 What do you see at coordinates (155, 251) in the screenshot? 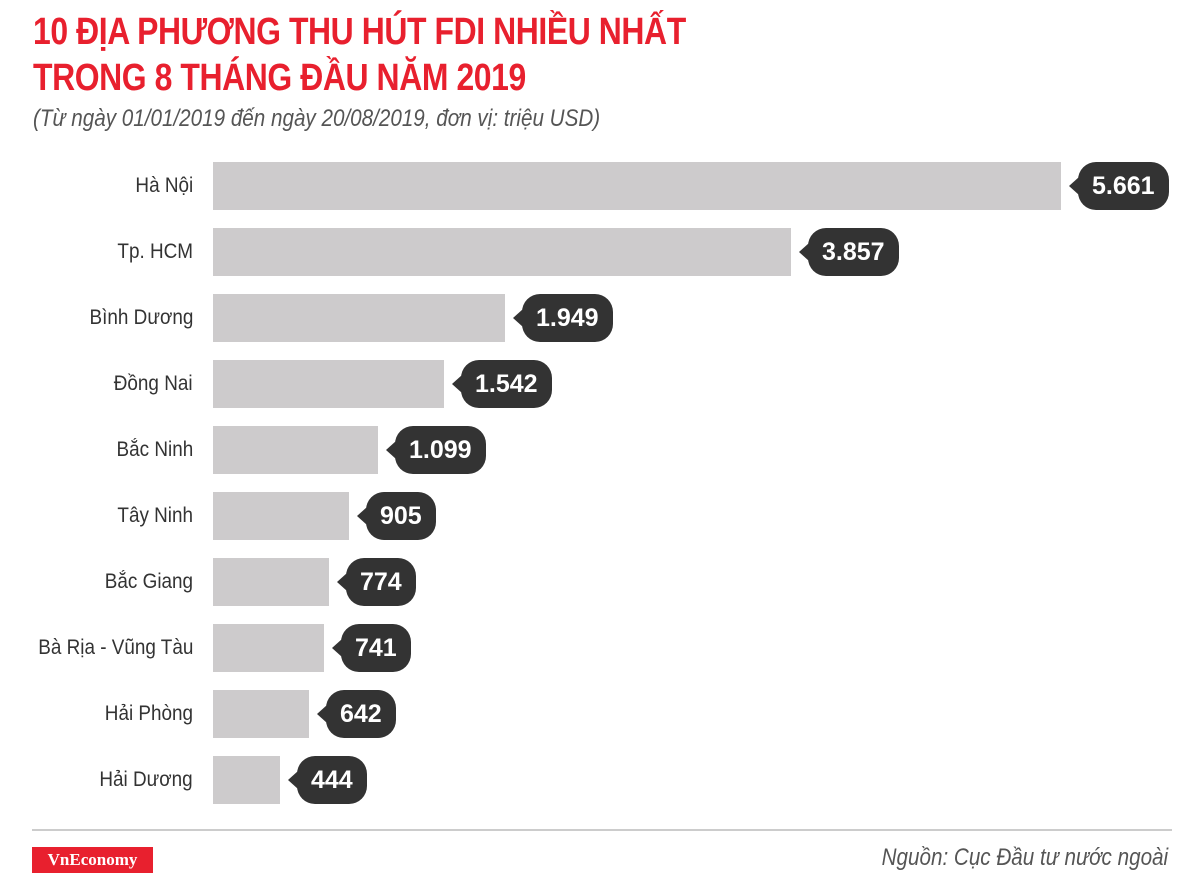
I see `category-label: Tp. HCM` at bounding box center [155, 251].